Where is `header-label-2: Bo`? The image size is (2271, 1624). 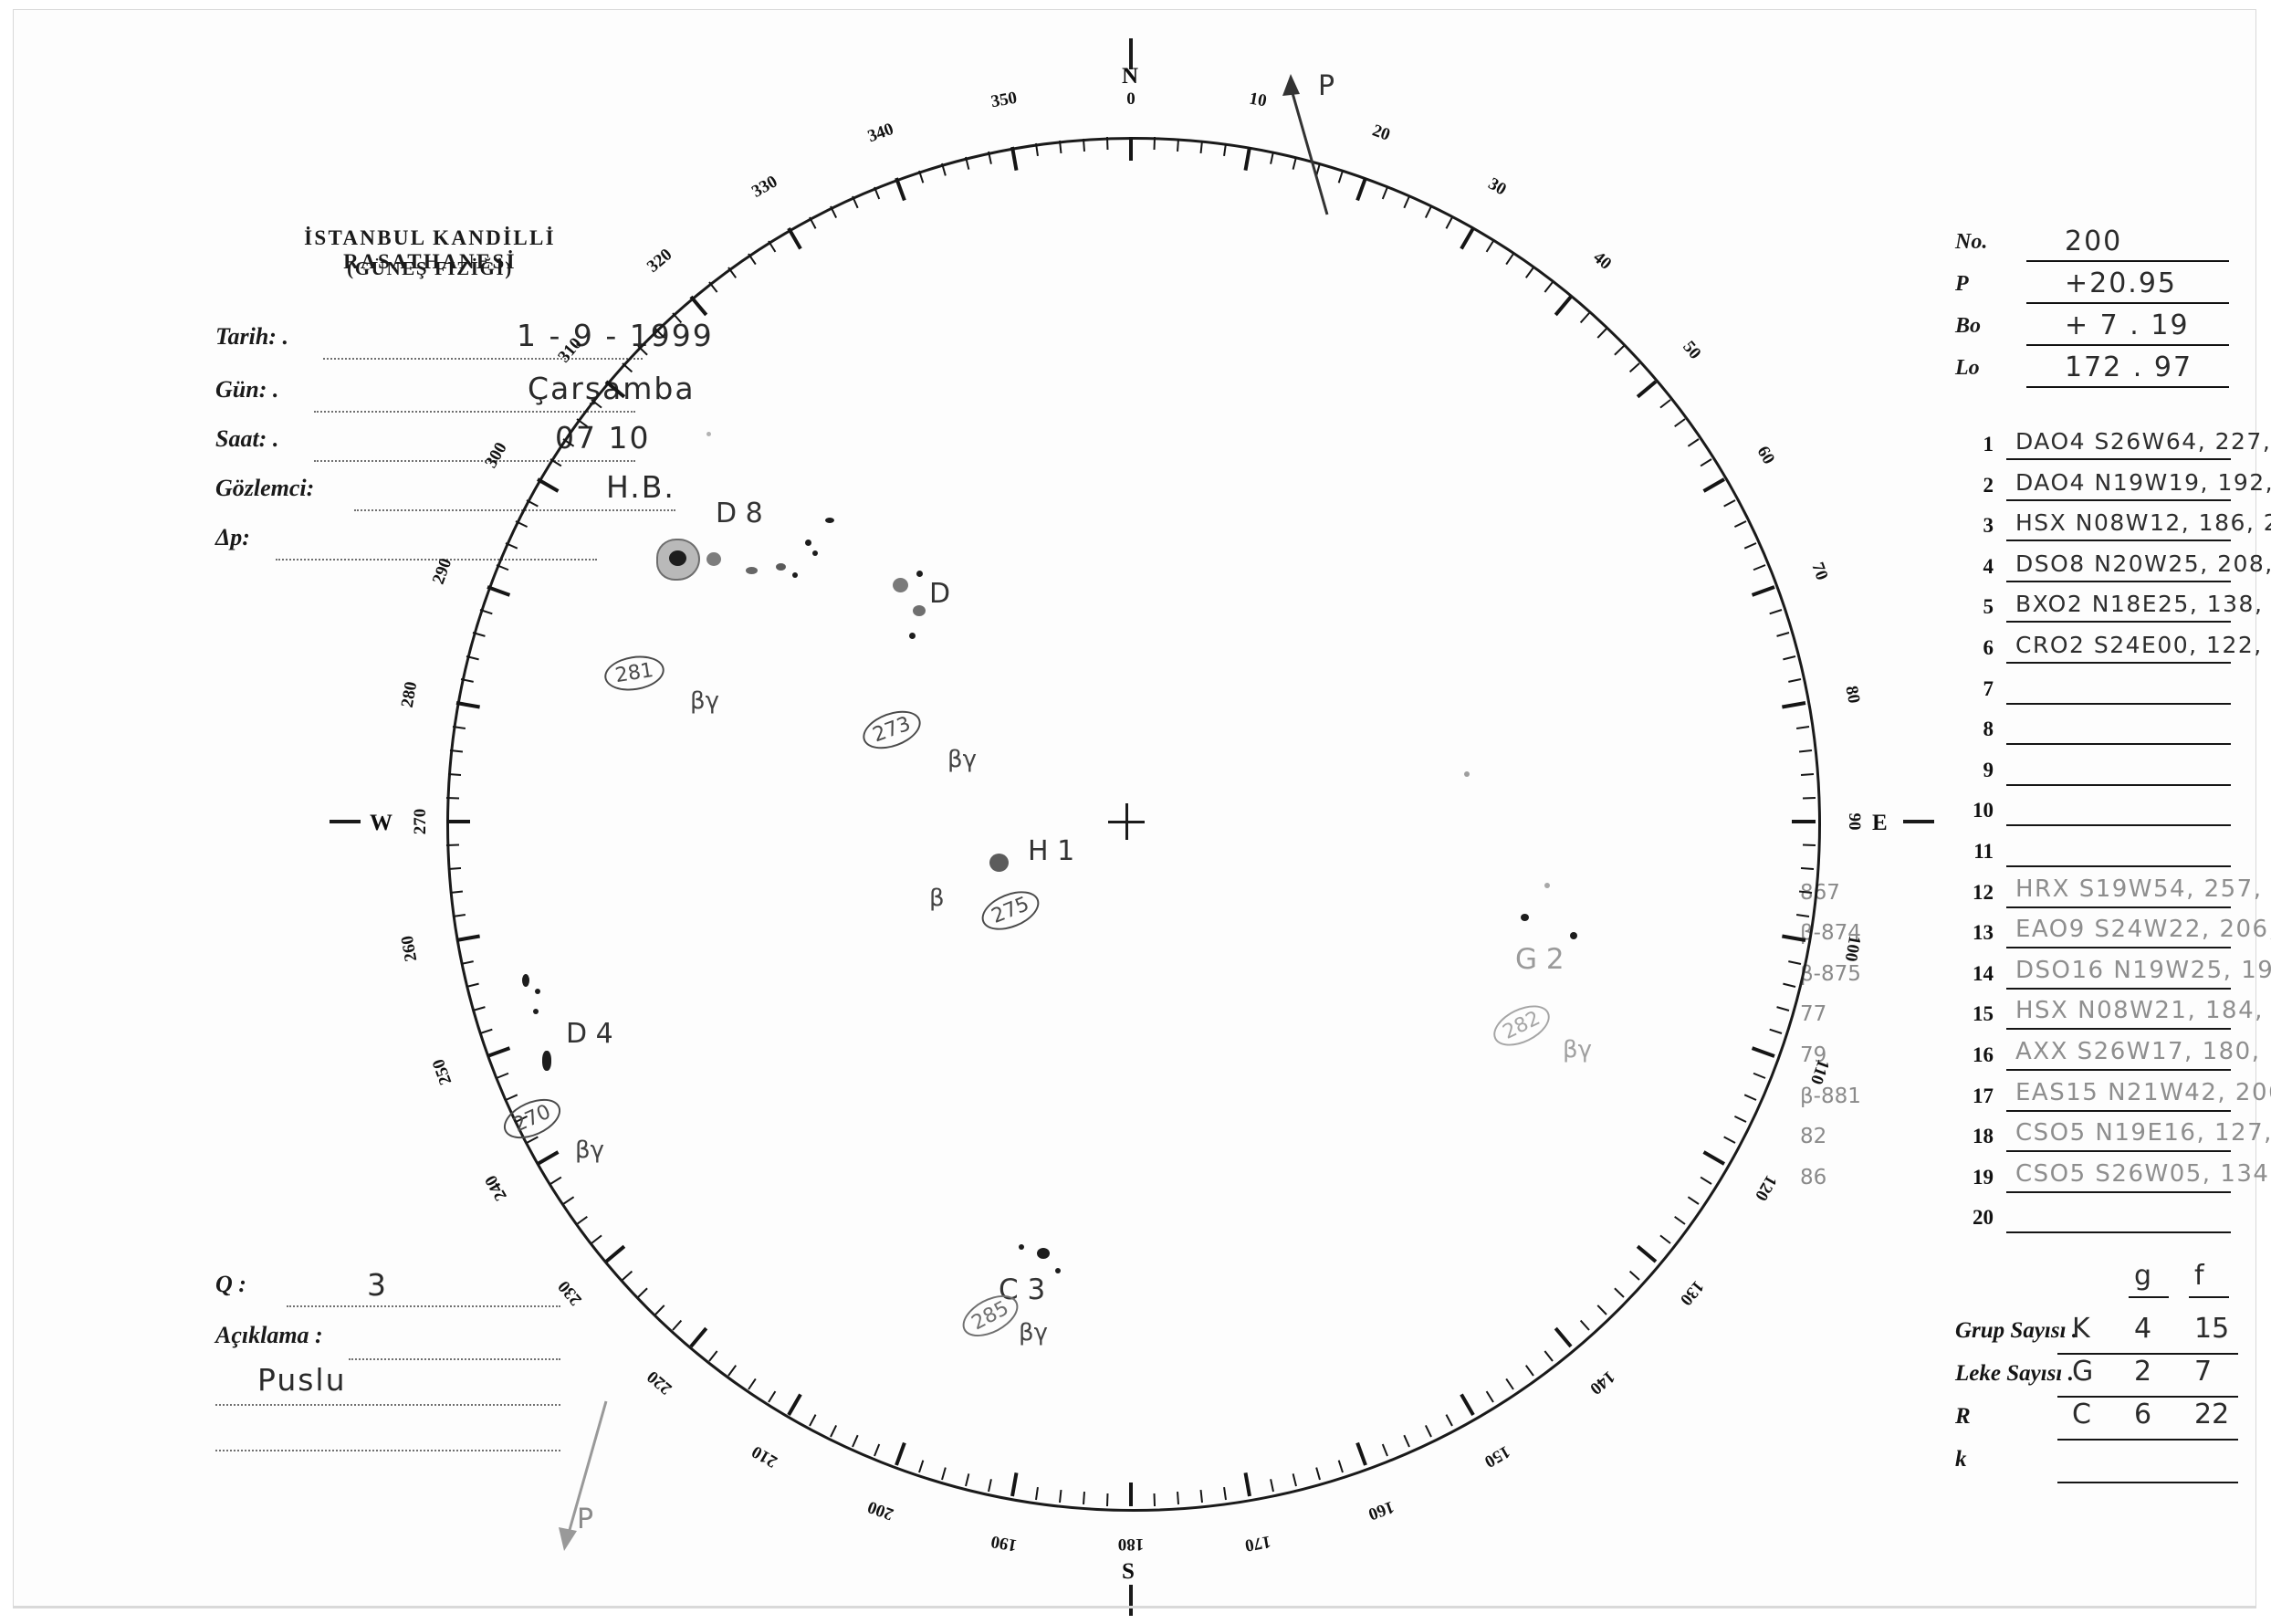 header-label-2: Bo is located at coordinates (1968, 326).